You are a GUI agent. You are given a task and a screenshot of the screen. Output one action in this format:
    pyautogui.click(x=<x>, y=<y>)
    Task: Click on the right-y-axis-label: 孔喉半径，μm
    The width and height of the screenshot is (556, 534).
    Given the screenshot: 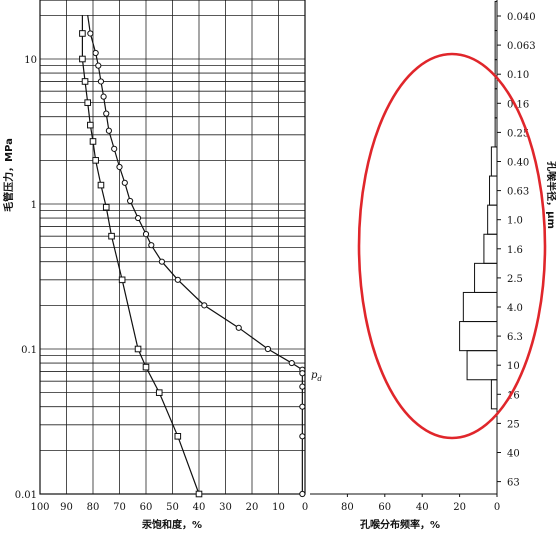 What is the action you would take?
    pyautogui.click(x=550, y=195)
    